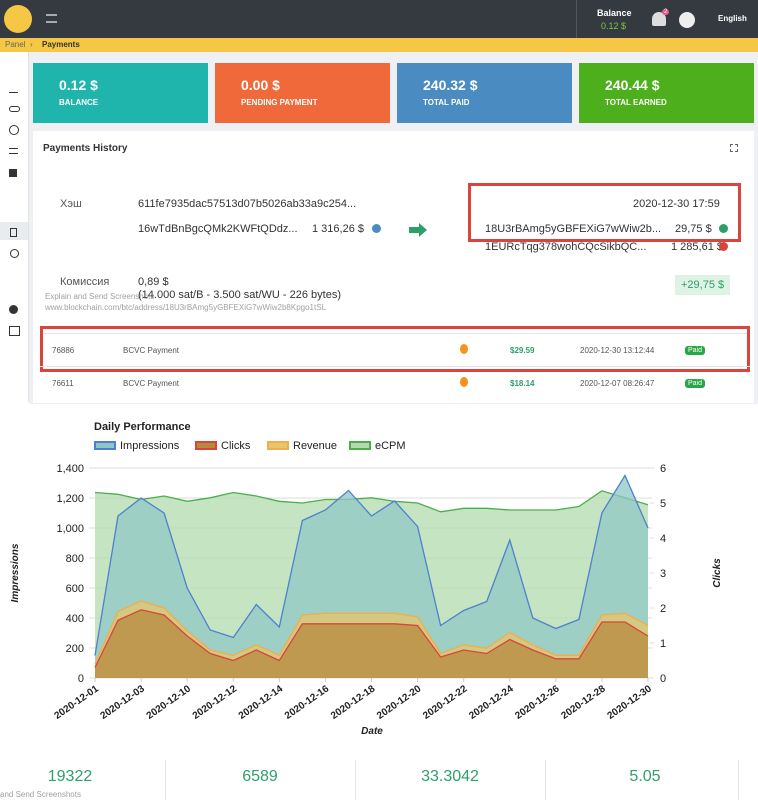 This screenshot has height=800, width=758. I want to click on card-value: 0.12 $, so click(78, 85).